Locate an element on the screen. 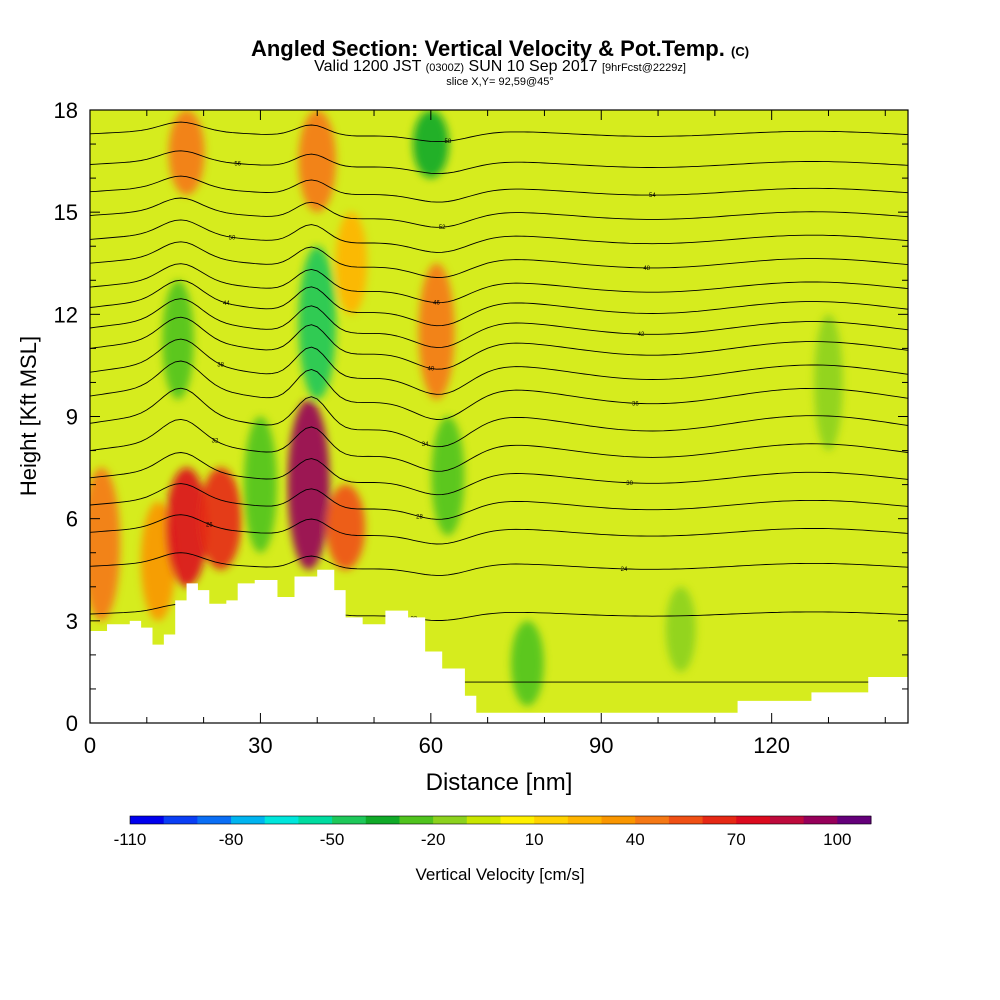 Image resolution: width=1000 pixels, height=1000 pixels. y-tick-label: 3 is located at coordinates (72, 621).